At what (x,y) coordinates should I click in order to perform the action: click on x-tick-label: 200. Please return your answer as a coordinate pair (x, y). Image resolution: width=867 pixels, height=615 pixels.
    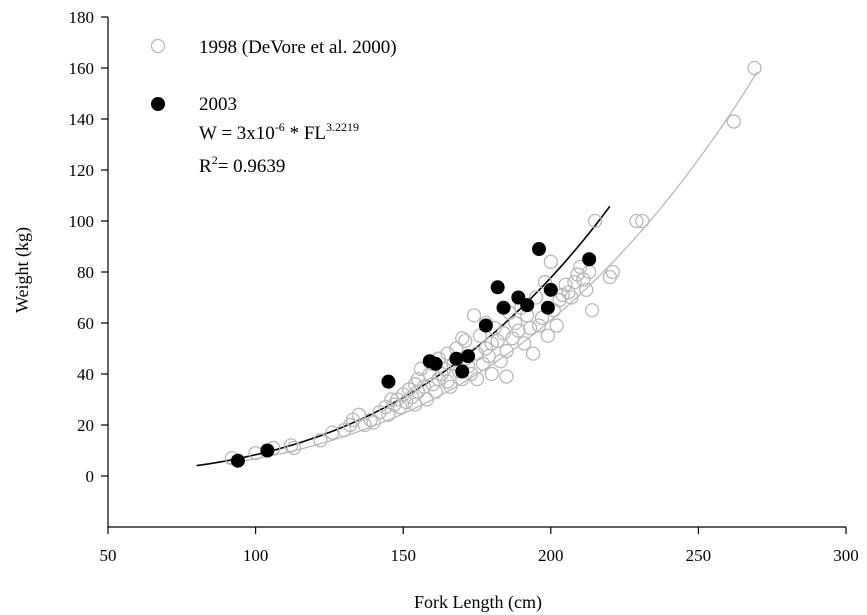
    Looking at the image, I should click on (551, 555).